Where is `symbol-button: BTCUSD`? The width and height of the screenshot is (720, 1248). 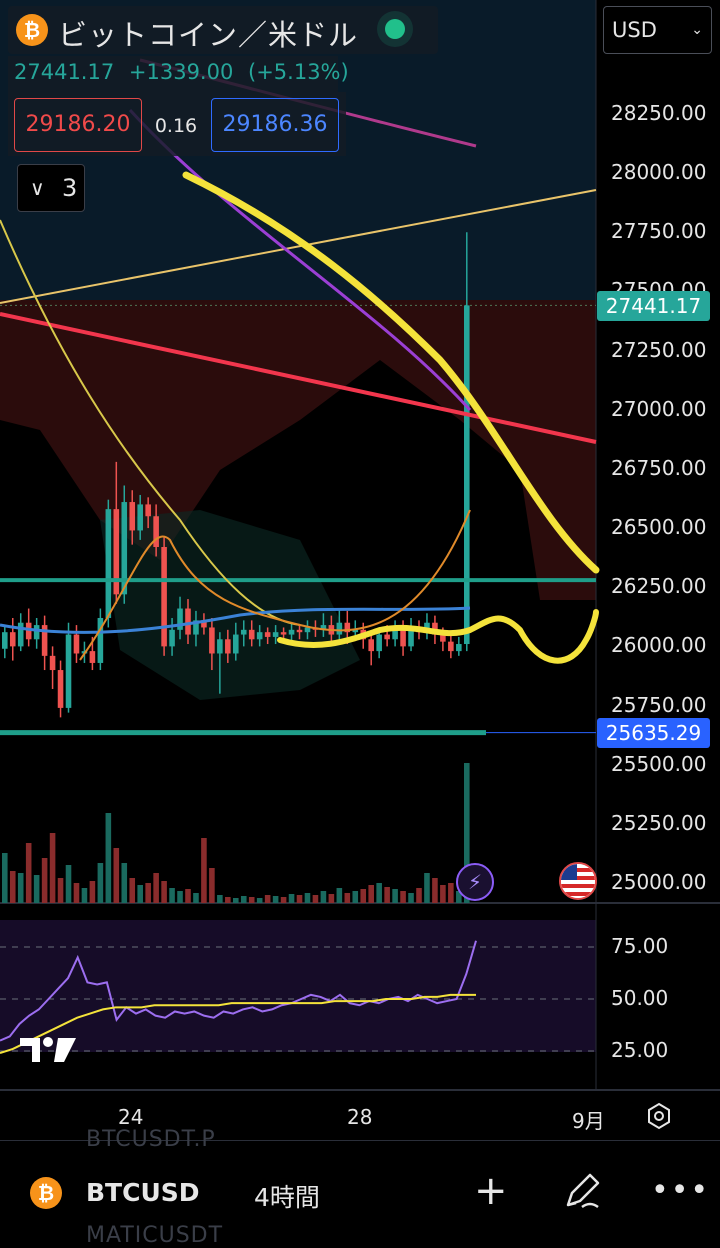
symbol-button: BTCUSD is located at coordinates (143, 1192).